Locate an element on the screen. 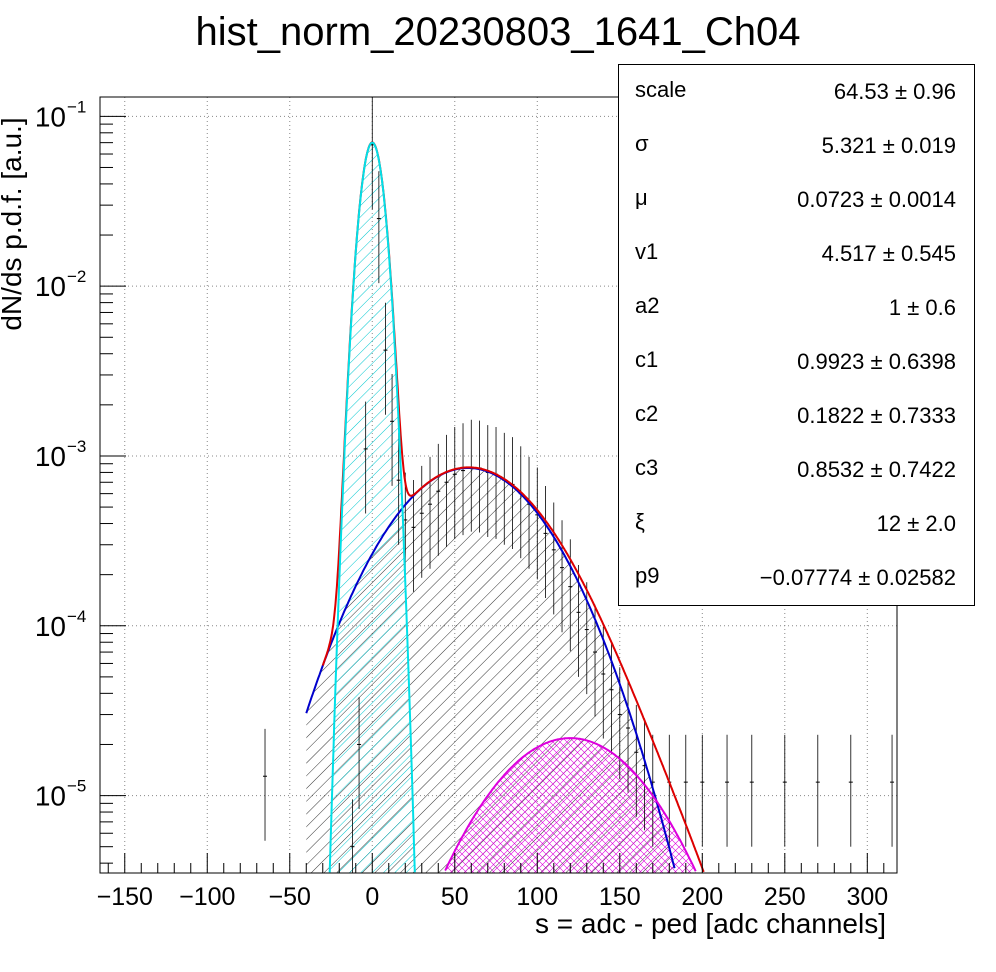 The image size is (996, 972). stat-row: c3 0.8532 ± 0.7422 is located at coordinates (796, 470).